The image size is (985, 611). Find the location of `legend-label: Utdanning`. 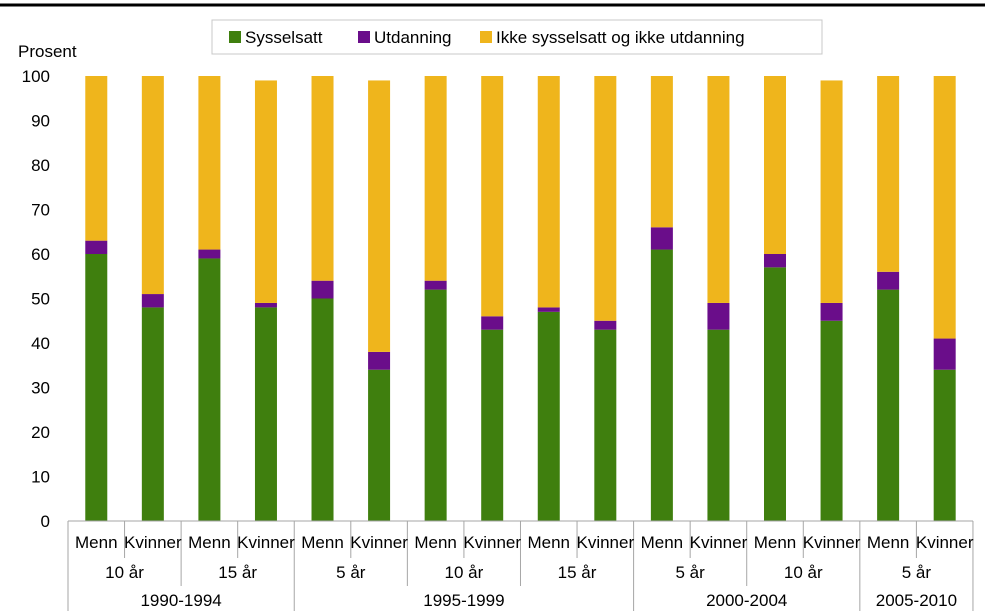

legend-label: Utdanning is located at coordinates (413, 37).